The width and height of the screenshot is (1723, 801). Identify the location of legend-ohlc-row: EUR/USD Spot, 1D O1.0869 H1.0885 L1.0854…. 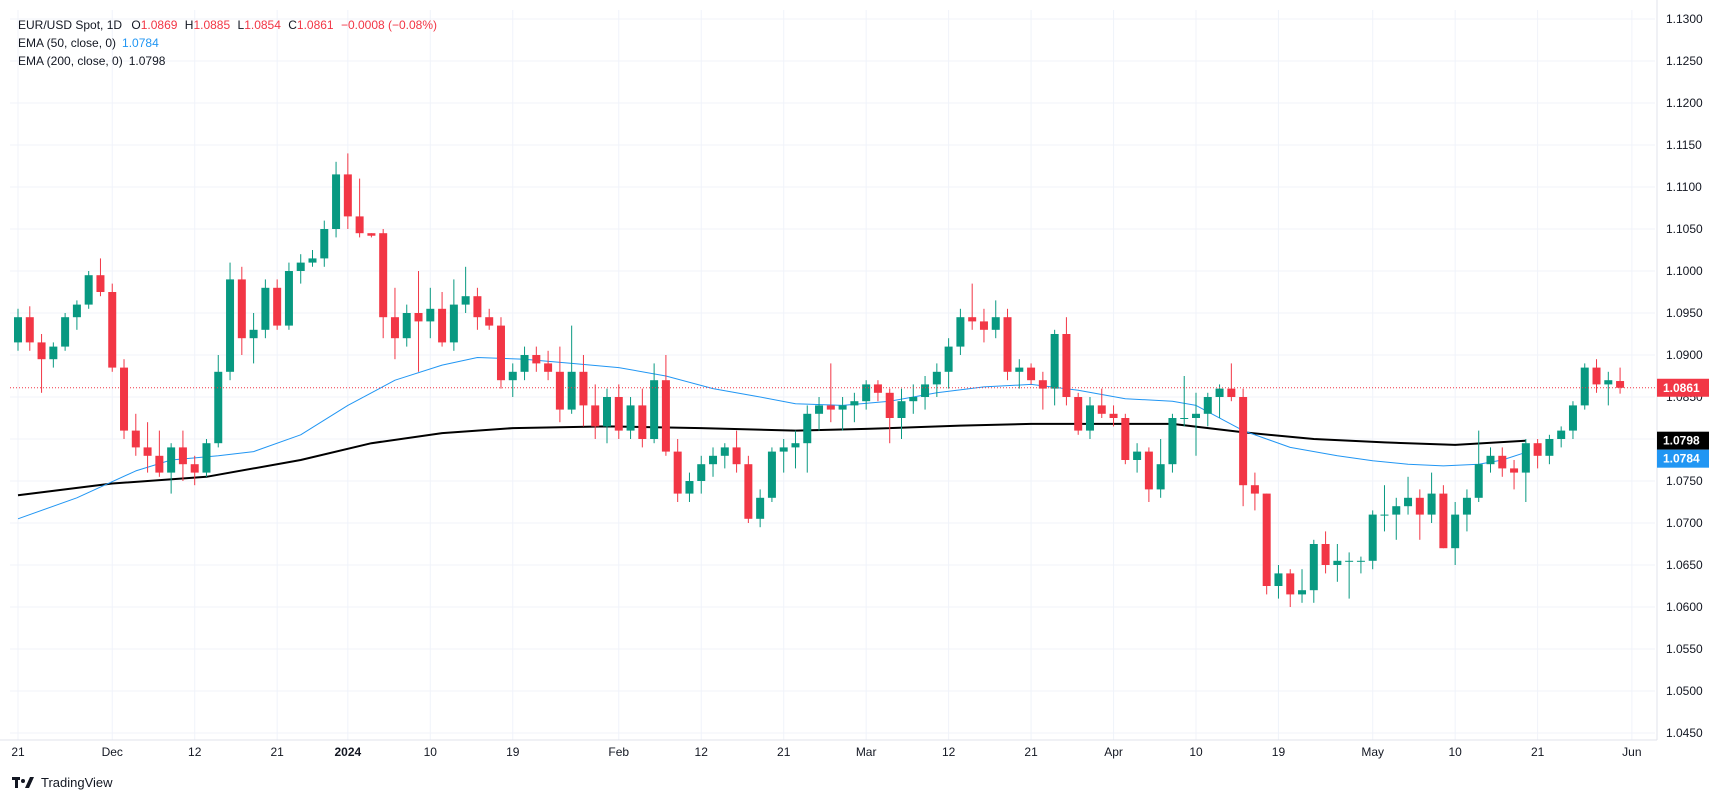
(229, 25).